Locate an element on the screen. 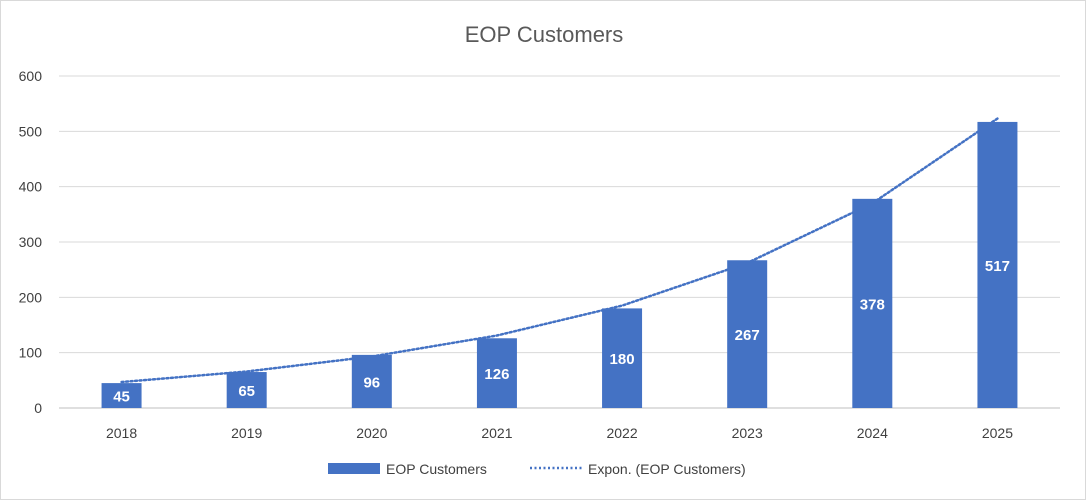  y-tick-label: 300 is located at coordinates (31, 242).